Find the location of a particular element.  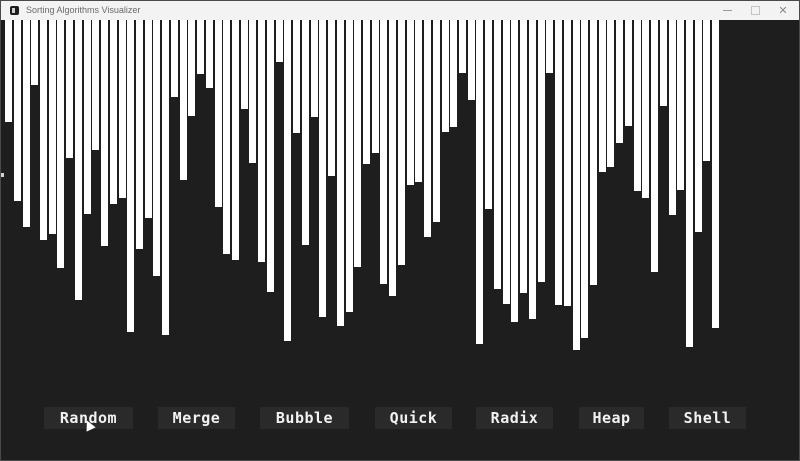

shell-button: Shell is located at coordinates (707, 418).